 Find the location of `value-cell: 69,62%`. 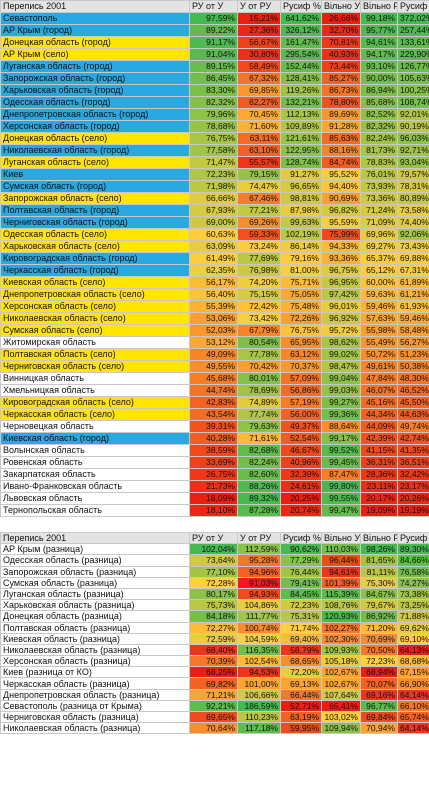

value-cell: 69,62% is located at coordinates (413, 627).